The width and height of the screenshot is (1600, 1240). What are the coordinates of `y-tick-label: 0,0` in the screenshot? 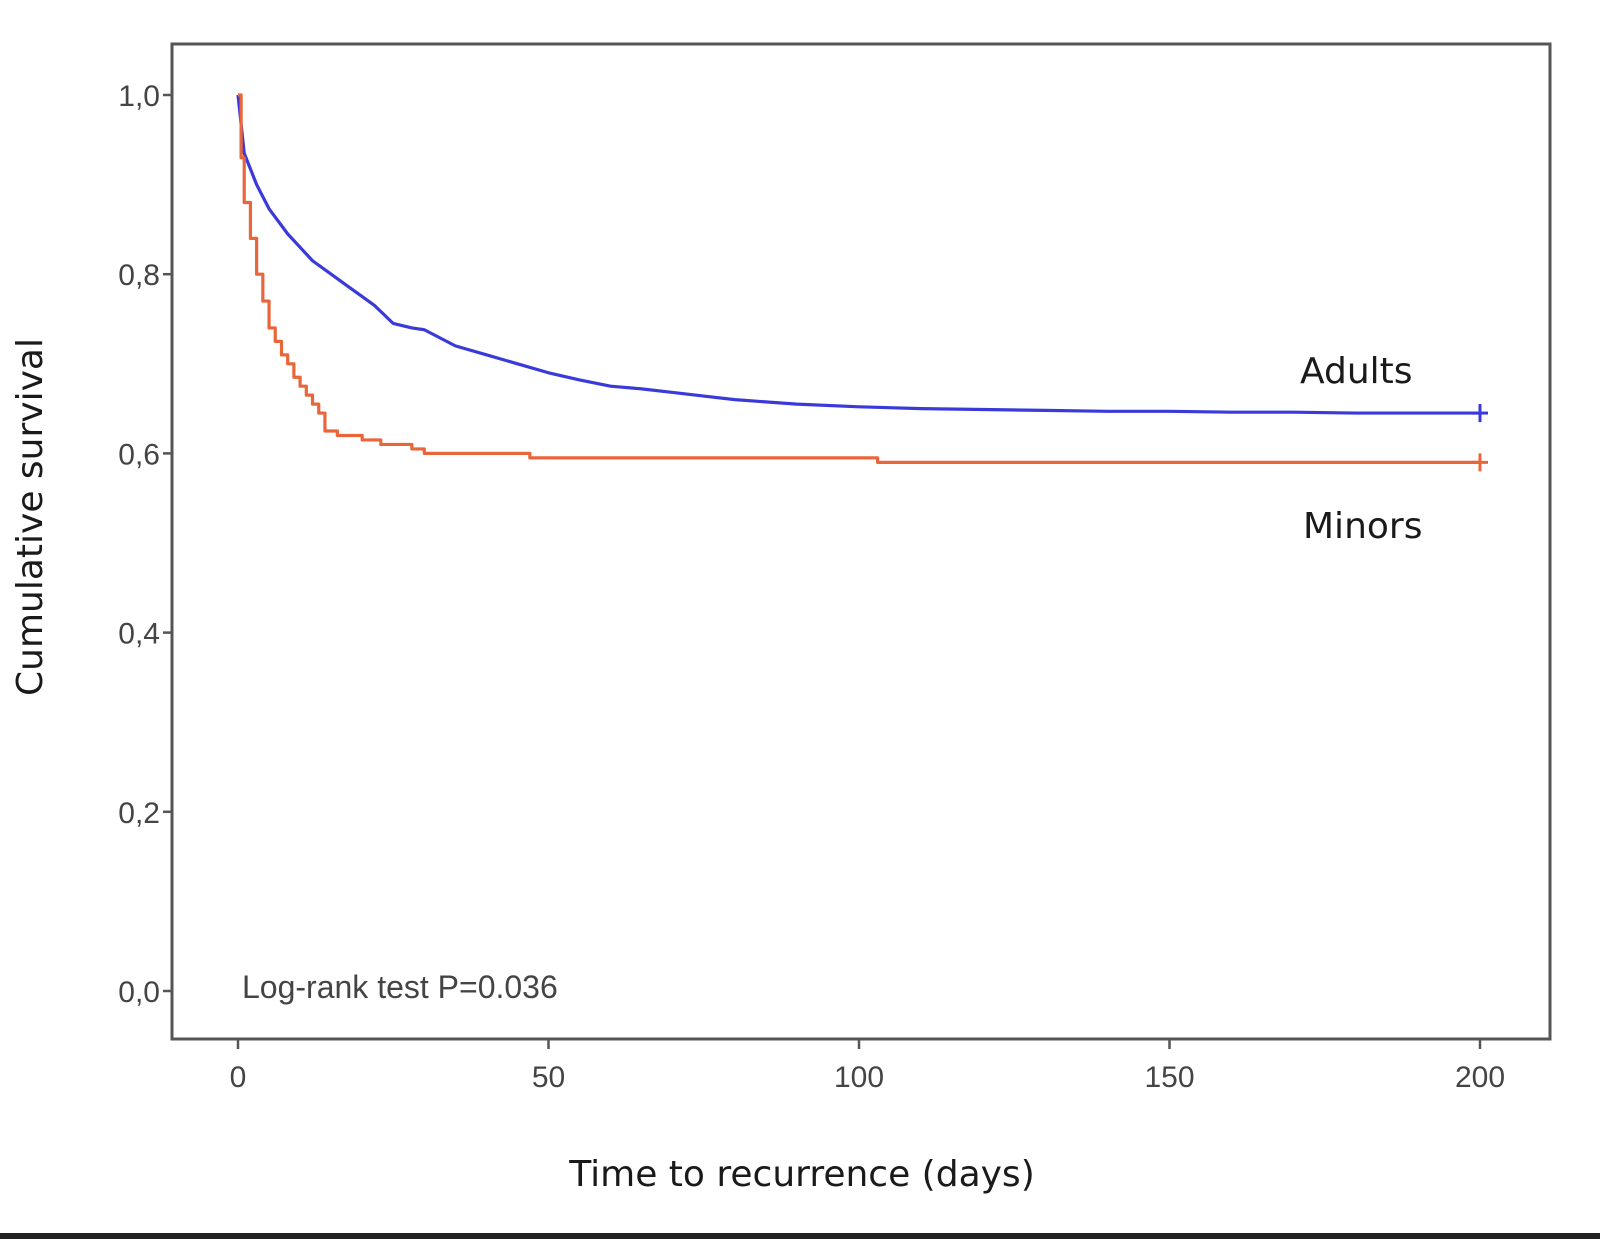 It's located at (139, 992).